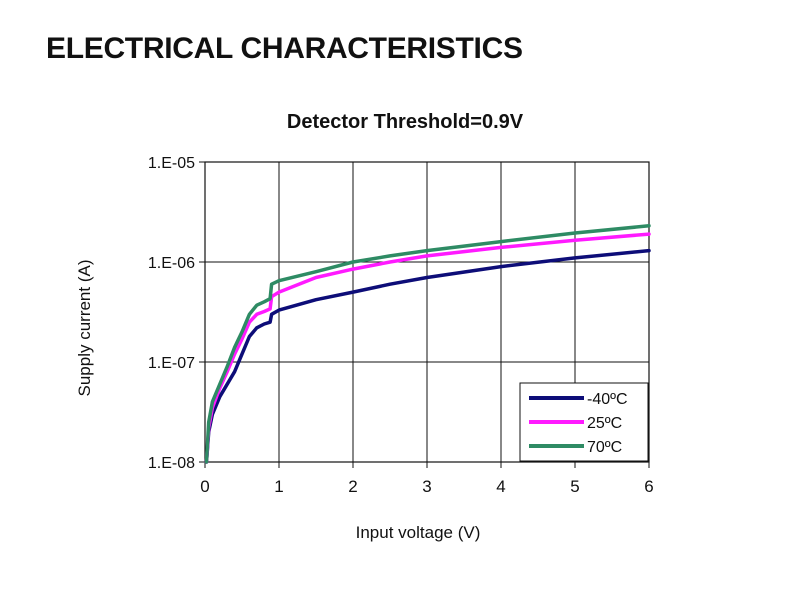 This screenshot has width=800, height=600. Describe the element at coordinates (352, 486) in the screenshot. I see `x-tick-label: 2` at that location.